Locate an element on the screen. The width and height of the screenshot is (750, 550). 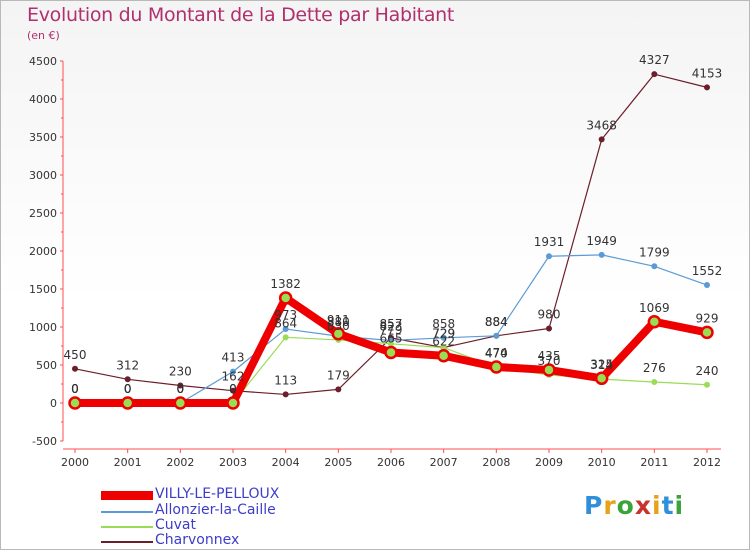
brand-letter: i is located at coordinates (657, 505).